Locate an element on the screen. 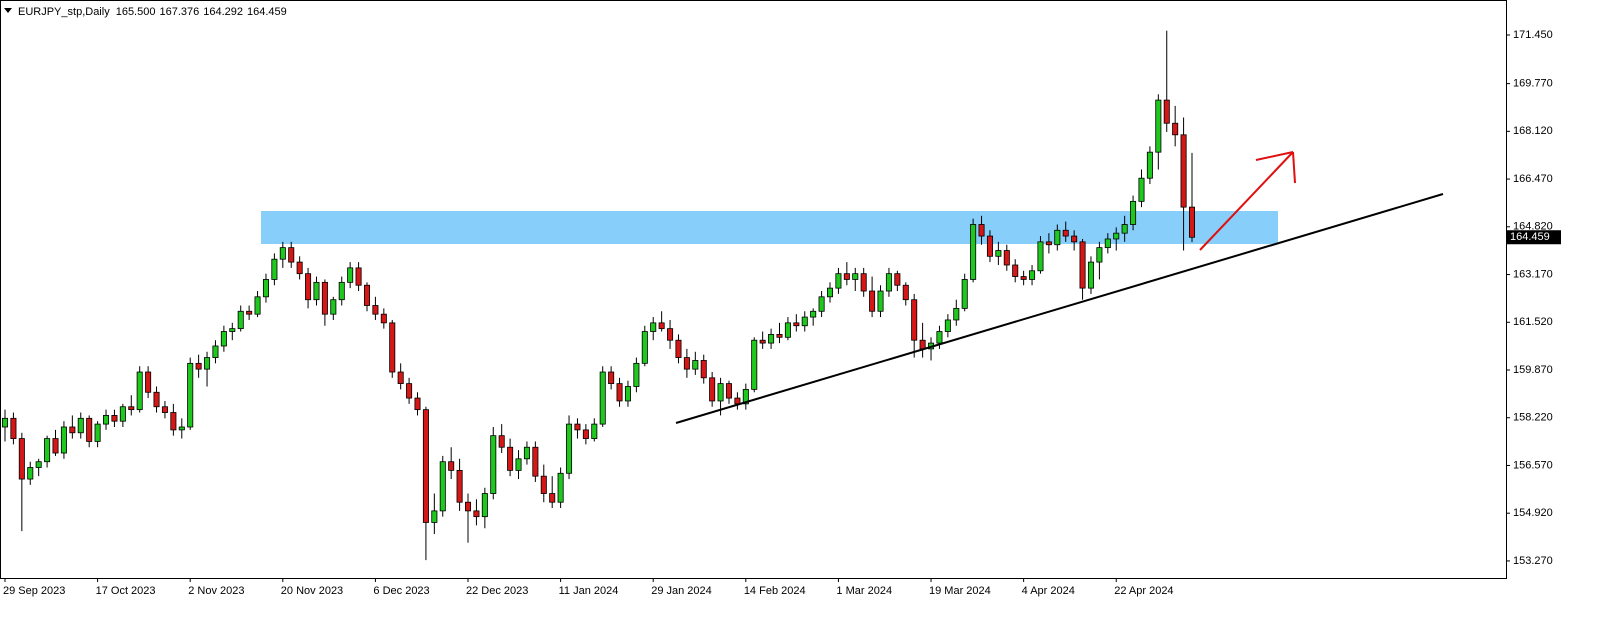 This screenshot has width=1604, height=617. symbol-title: EURJPY_stp,Daily is located at coordinates (64, 12).